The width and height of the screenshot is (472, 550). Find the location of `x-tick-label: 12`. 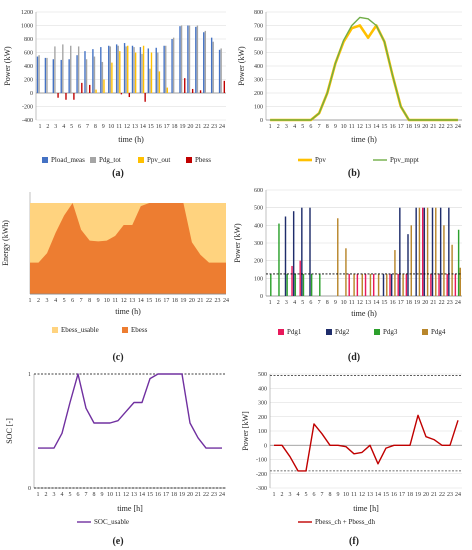

x-tick-label: 12 is located at coordinates (360, 303).